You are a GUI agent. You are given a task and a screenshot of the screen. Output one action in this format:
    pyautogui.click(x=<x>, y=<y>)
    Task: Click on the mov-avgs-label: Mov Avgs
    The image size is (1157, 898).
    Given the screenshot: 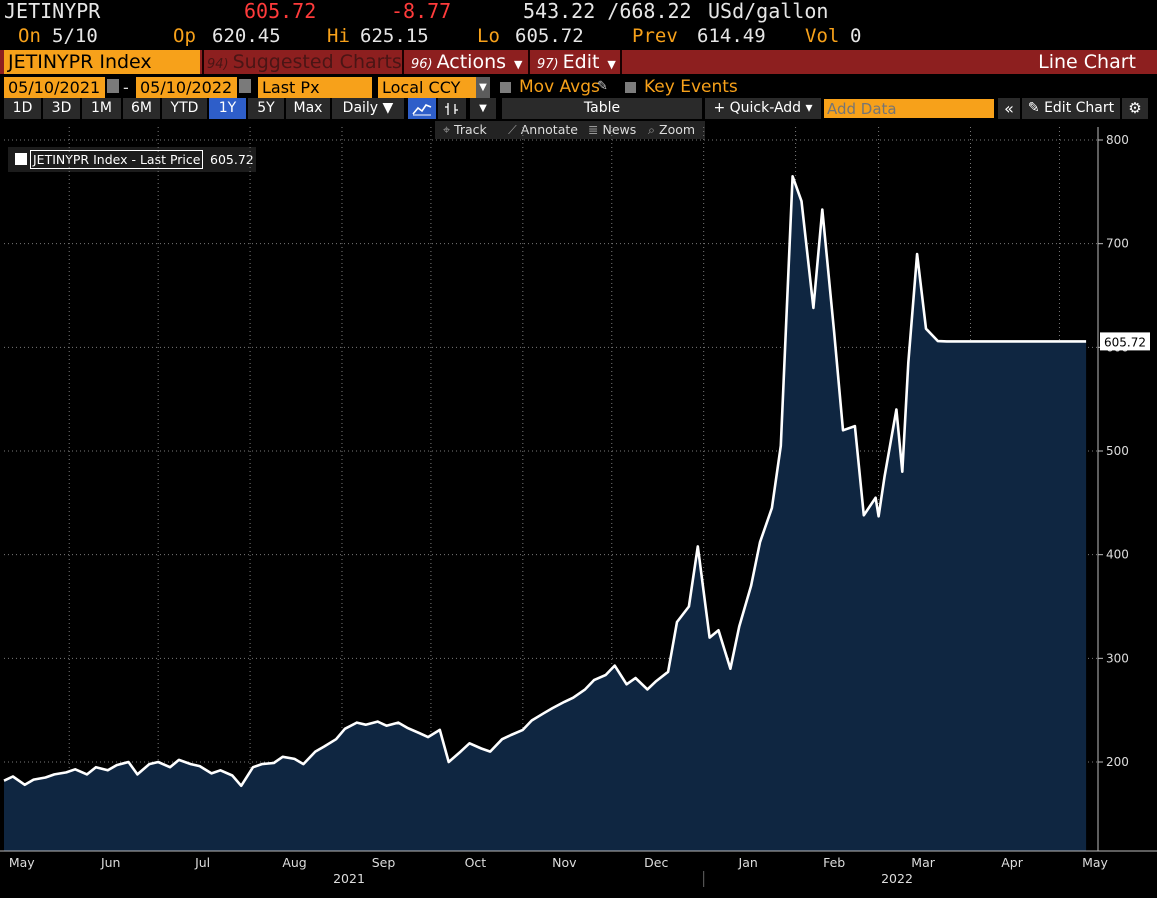 What is the action you would take?
    pyautogui.click(x=559, y=87)
    